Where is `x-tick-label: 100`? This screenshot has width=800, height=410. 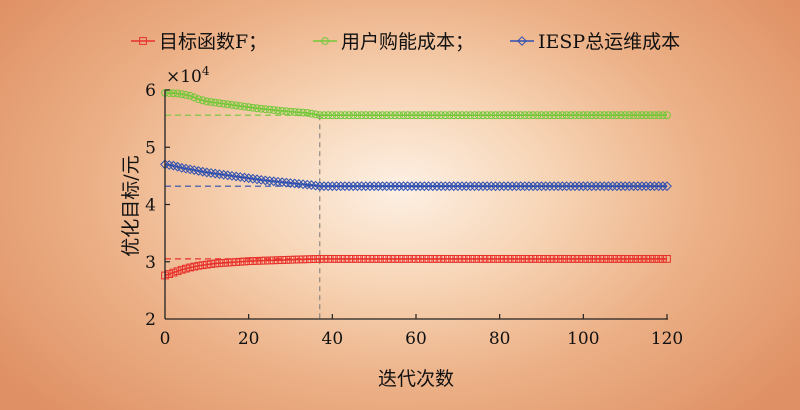 x-tick-label: 100 is located at coordinates (583, 339).